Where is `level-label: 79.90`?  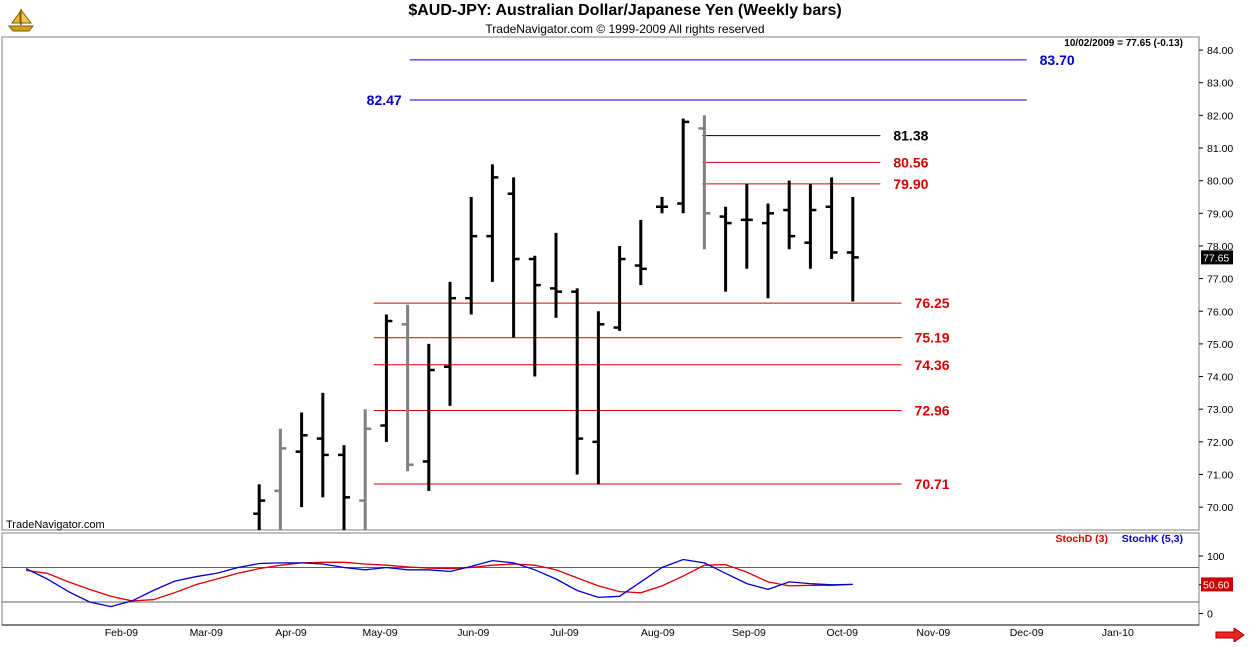 level-label: 79.90 is located at coordinates (910, 184).